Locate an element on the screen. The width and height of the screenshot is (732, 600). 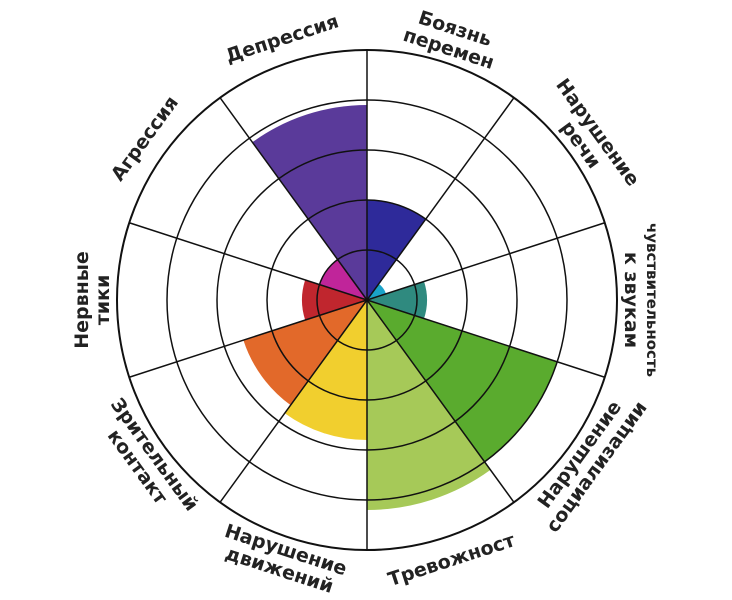
category-label-line: чувствительность is located at coordinates (652, 300).